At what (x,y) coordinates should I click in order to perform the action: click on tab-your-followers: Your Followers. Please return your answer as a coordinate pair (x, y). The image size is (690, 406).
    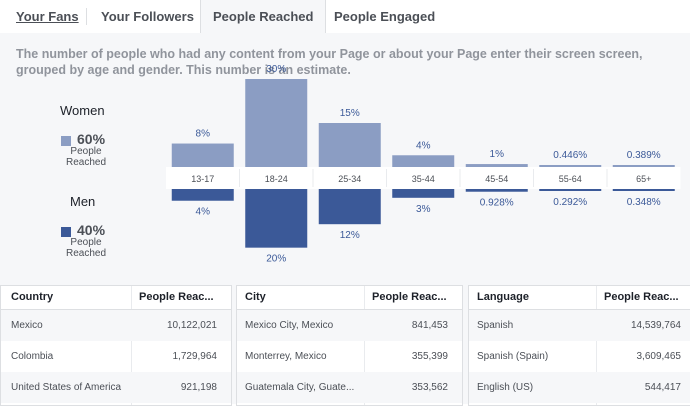
    Looking at the image, I should click on (147, 16).